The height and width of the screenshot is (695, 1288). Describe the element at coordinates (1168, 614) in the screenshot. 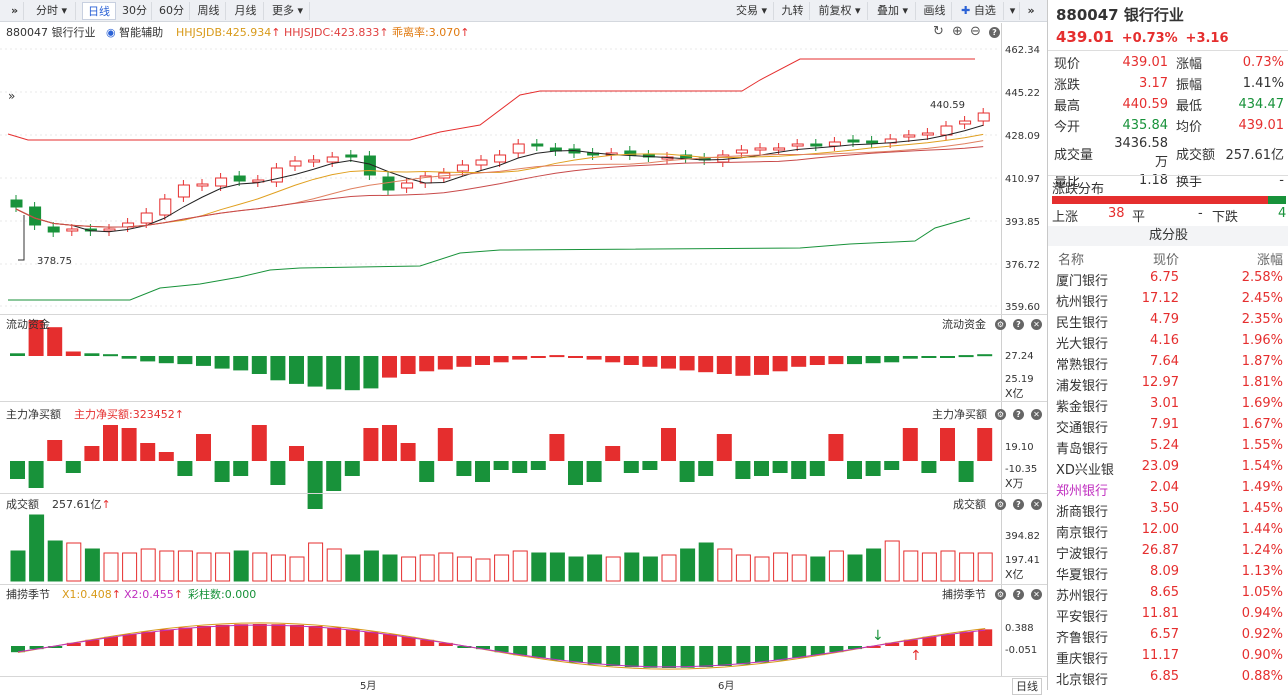

I see `component-row: 平安银行 11.81 0.94%` at that location.